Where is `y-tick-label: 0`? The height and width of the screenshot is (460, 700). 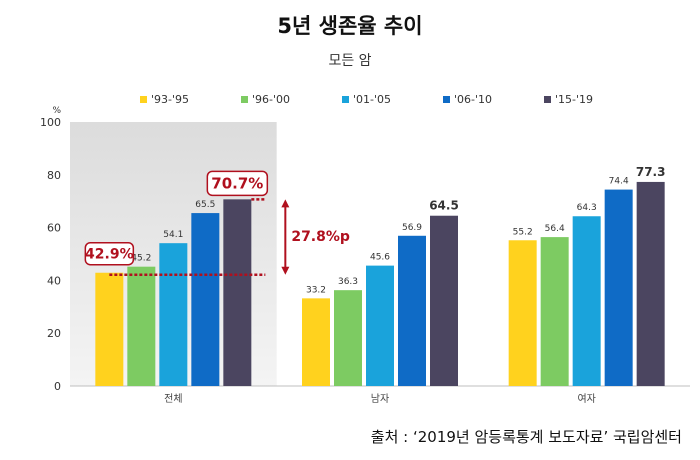 y-tick-label: 0 is located at coordinates (57, 386).